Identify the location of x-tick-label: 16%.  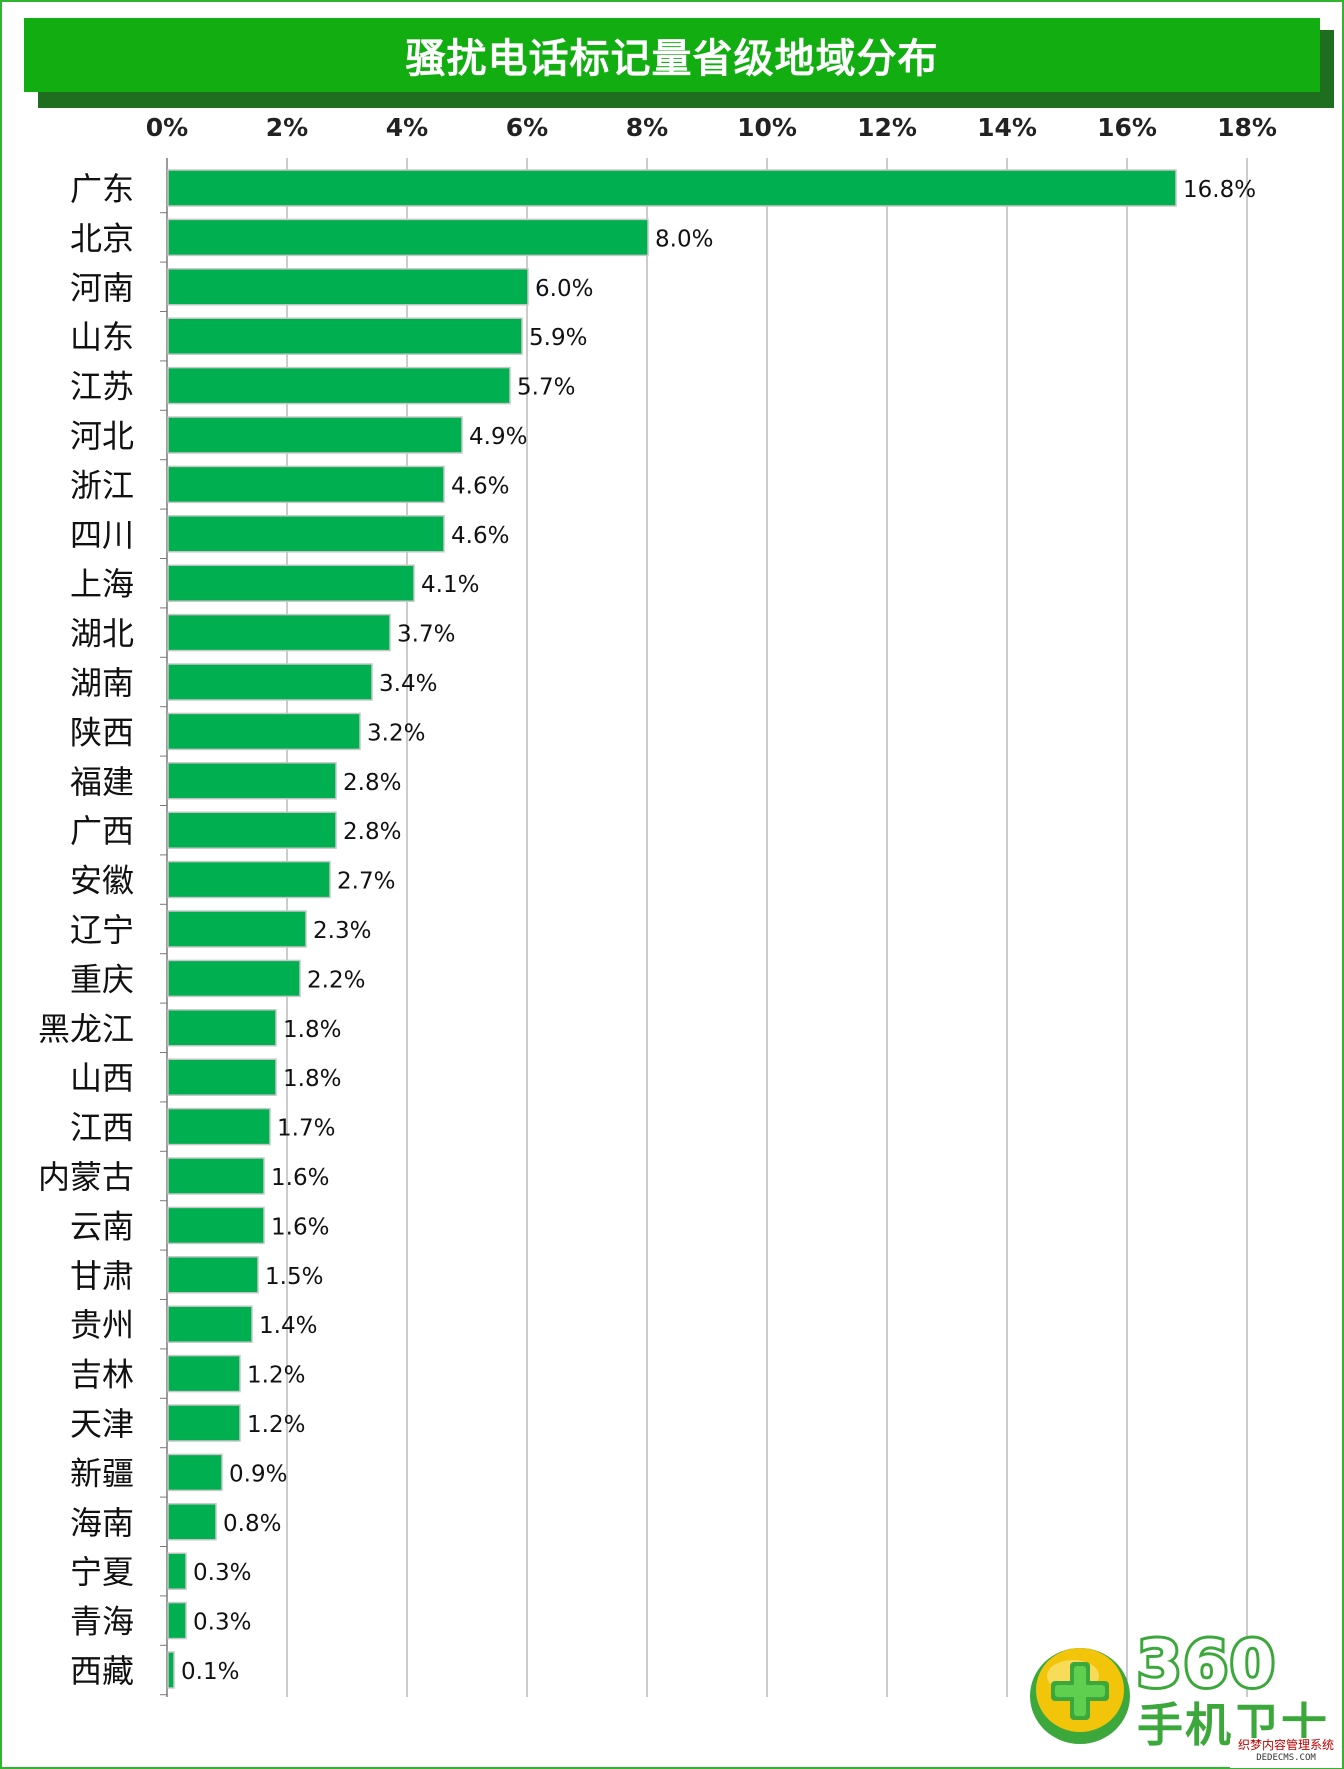
(1127, 127).